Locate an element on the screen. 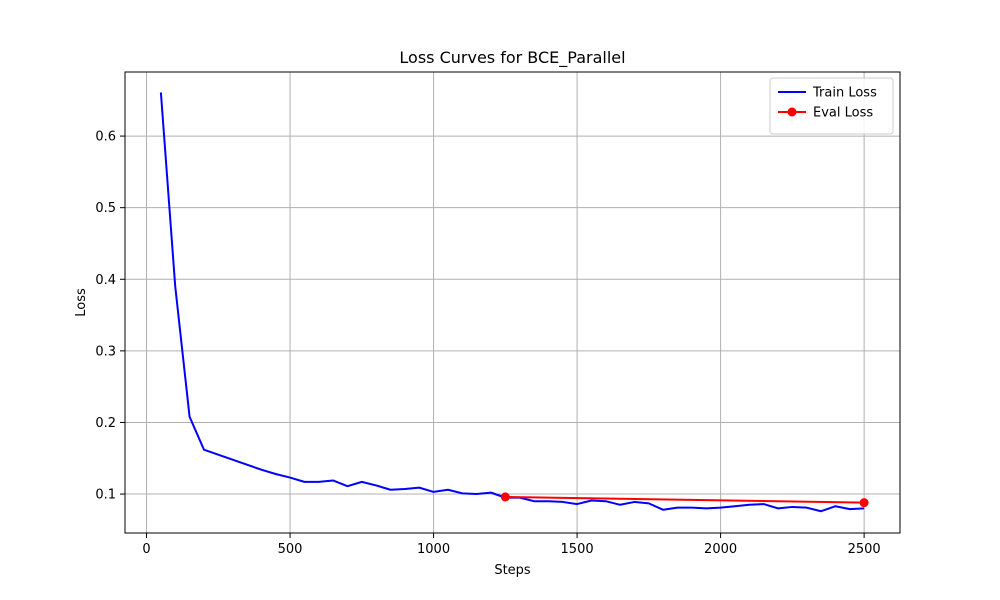 The height and width of the screenshot is (600, 1000). x-axis-label: Steps is located at coordinates (512, 570).